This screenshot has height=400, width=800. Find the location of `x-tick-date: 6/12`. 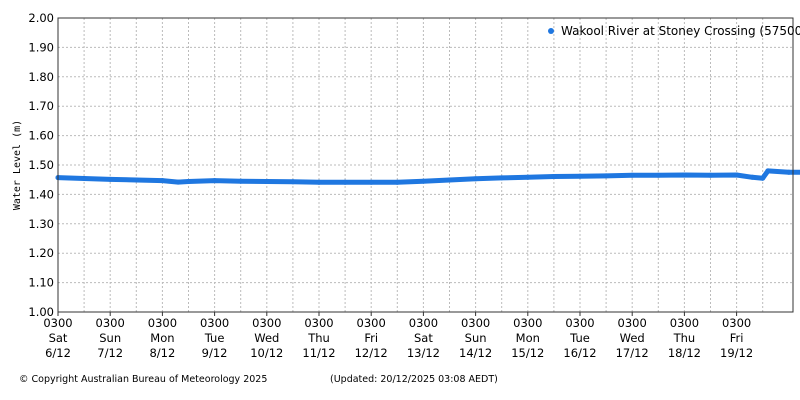

x-tick-date: 6/12 is located at coordinates (58, 353).